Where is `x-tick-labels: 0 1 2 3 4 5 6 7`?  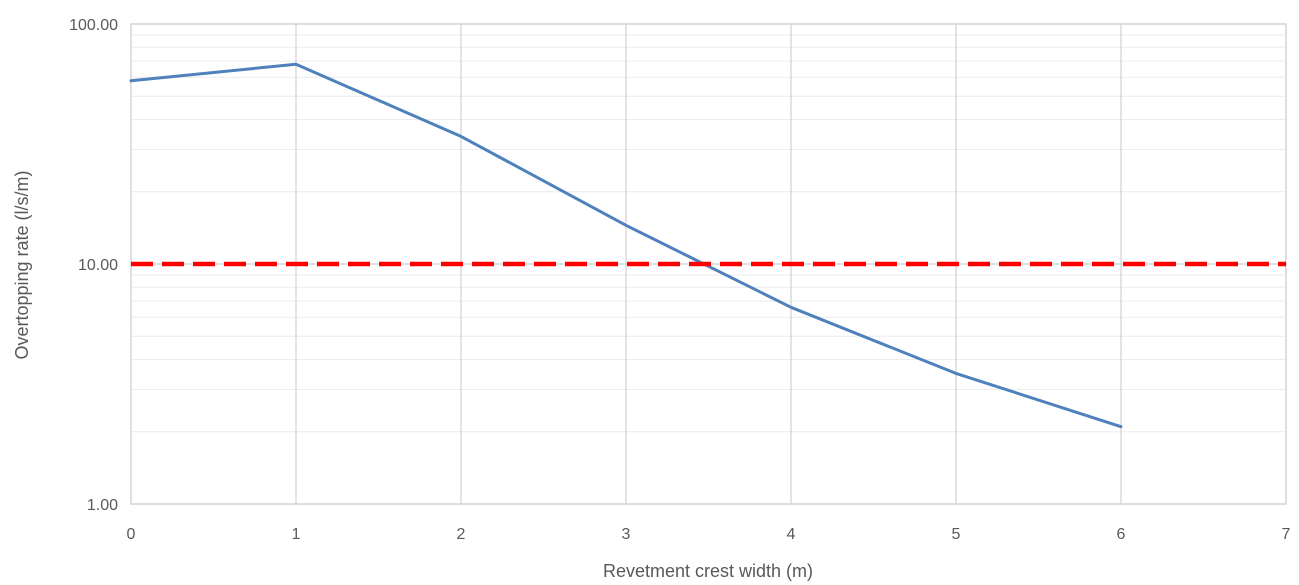
x-tick-labels: 0 1 2 3 4 5 6 7 is located at coordinates (709, 534).